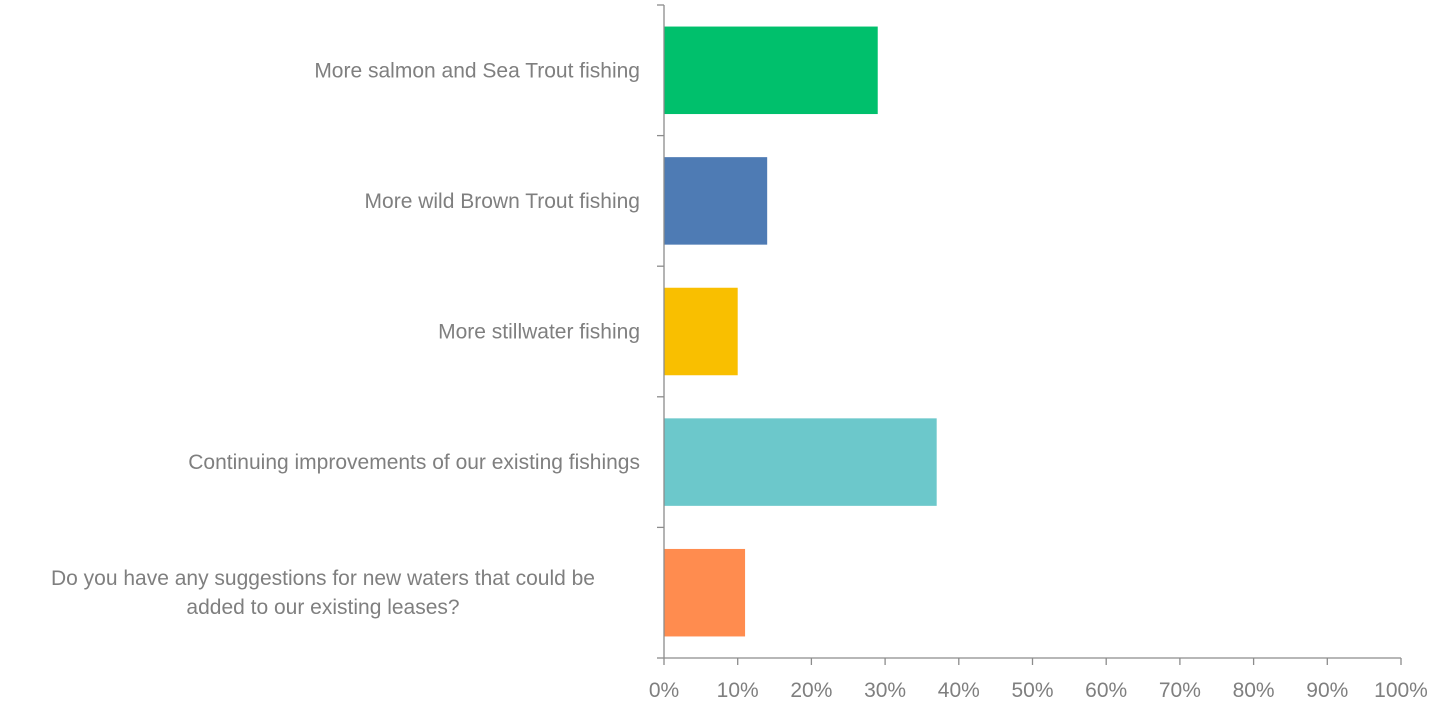 The image size is (1441, 710). I want to click on x-tick-label: 30%, so click(885, 690).